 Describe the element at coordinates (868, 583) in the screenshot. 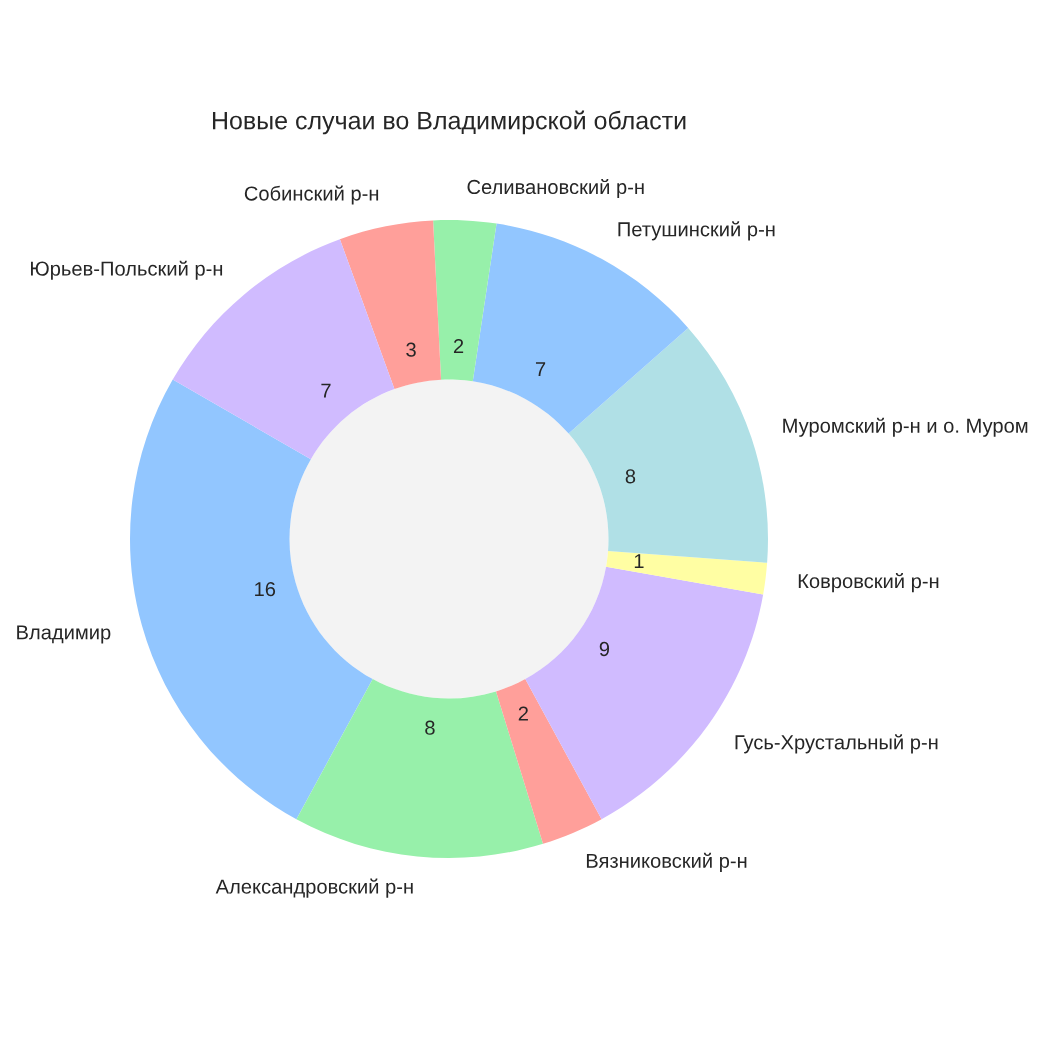

I see `slice-label: Ковровский р-н` at that location.